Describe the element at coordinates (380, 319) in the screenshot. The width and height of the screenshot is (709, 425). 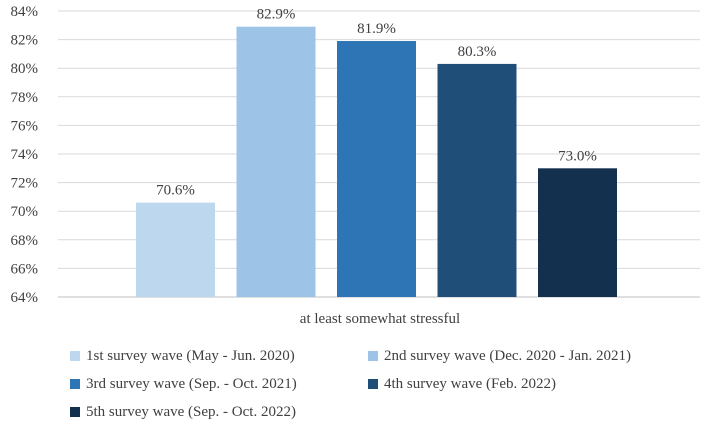
I see `x-axis-label: at least somewhat stressful` at that location.